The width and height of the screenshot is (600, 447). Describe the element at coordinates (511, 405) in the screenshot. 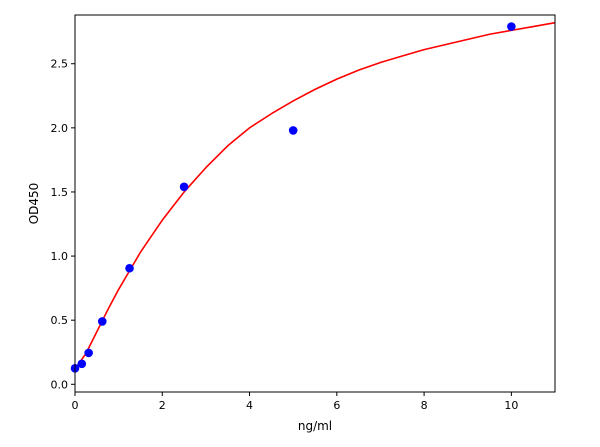

I see `x-tick-label: 10` at that location.